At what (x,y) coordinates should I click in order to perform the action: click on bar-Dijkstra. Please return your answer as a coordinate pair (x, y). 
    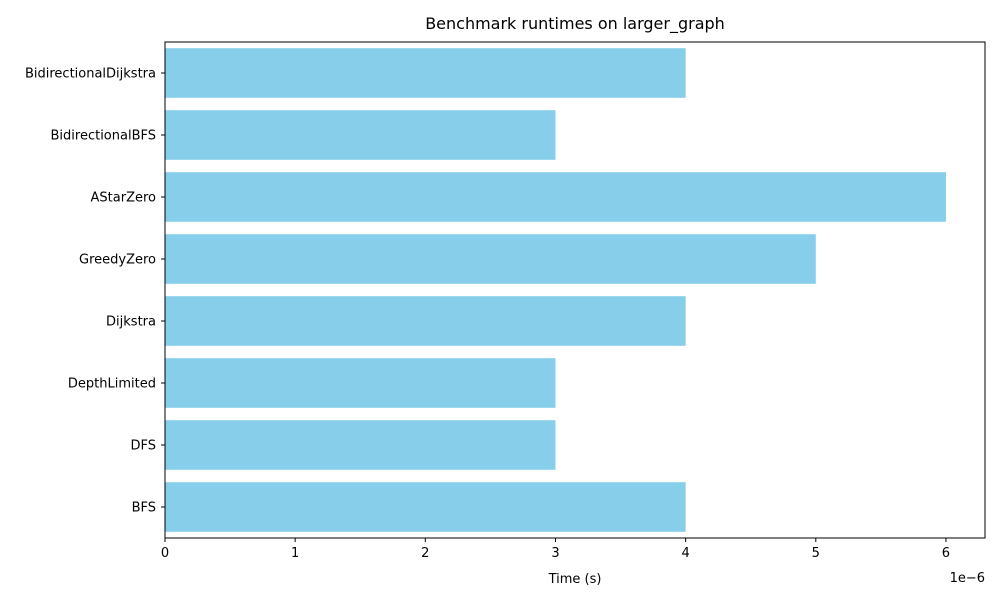
    Looking at the image, I should click on (425, 321).